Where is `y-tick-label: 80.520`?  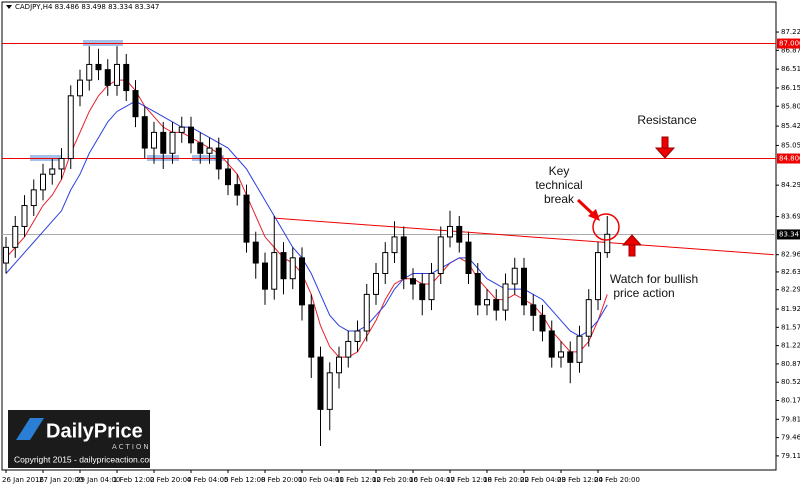 y-tick-label: 80.520 is located at coordinates (790, 382).